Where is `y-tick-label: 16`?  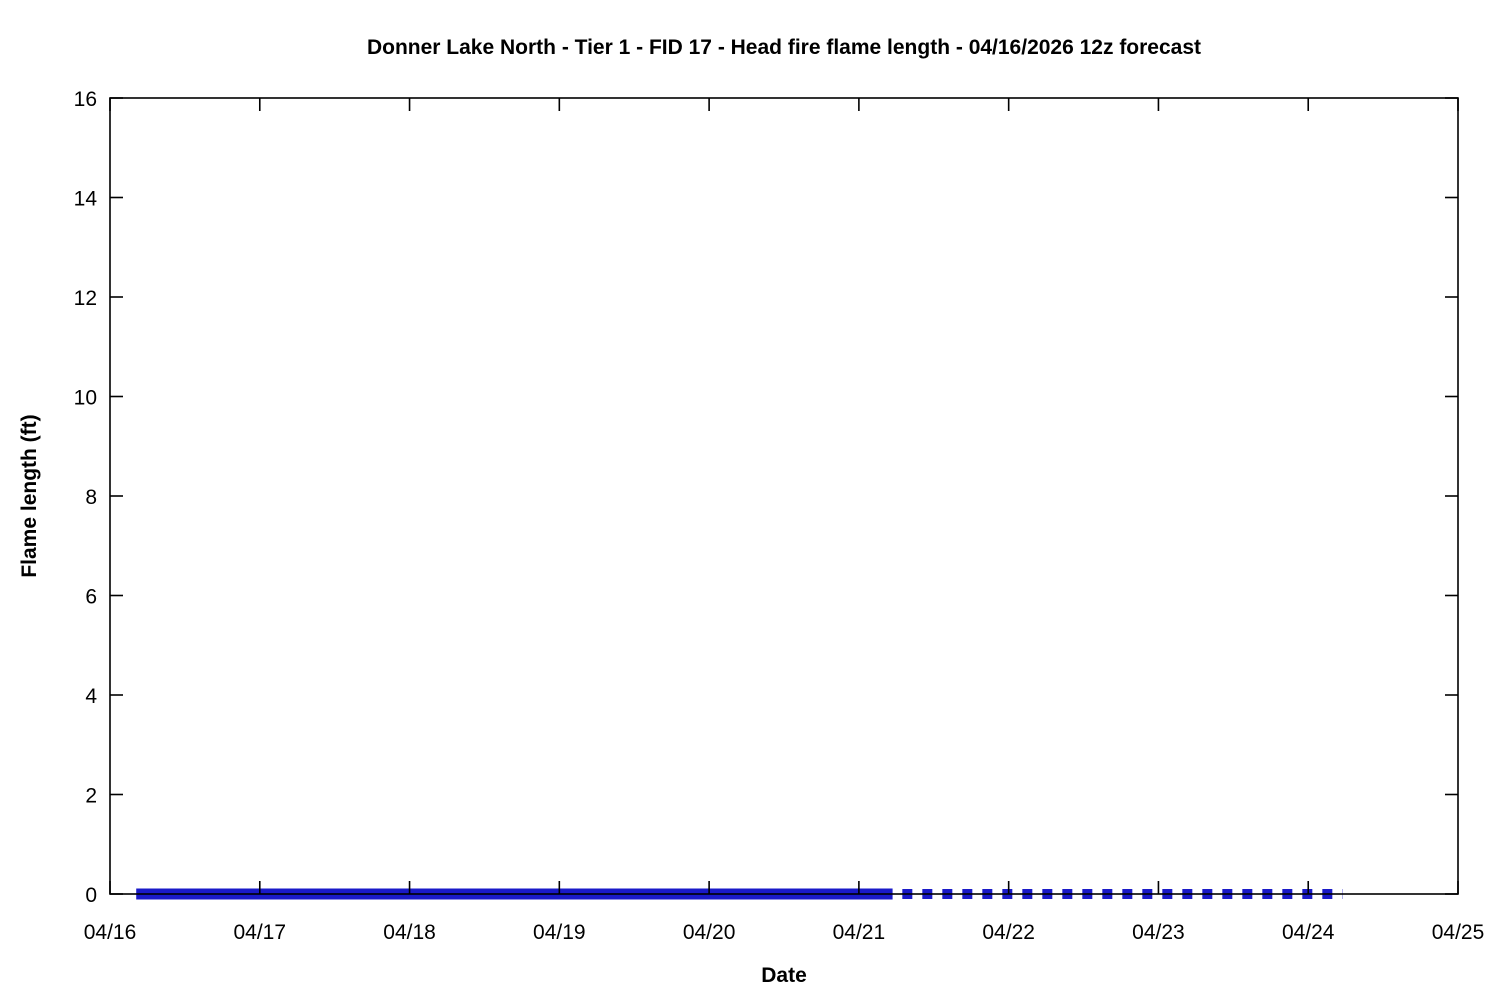
y-tick-label: 16 is located at coordinates (85, 99).